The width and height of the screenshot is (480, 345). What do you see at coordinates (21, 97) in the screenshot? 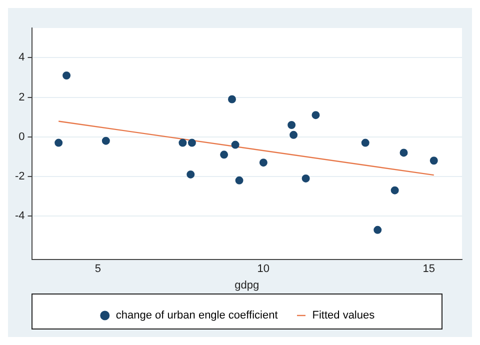
I see `y-tick-label: 2` at bounding box center [21, 97].